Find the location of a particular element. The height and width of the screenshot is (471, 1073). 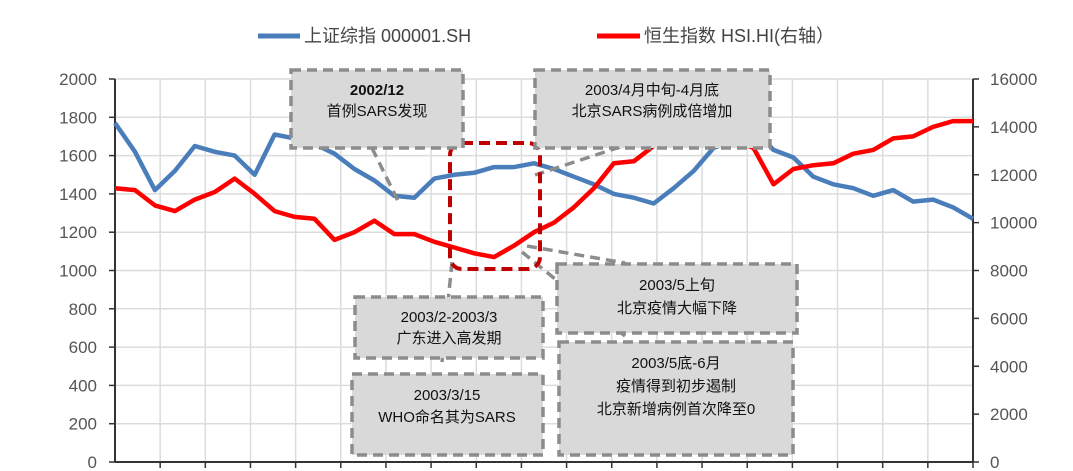

legend: 上证综指 000001.SH 恒生指数 HSI.HI(右轴） is located at coordinates (546, 36).